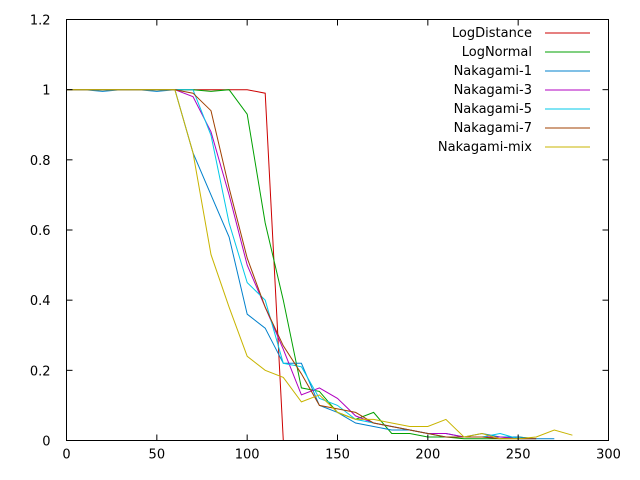 This screenshot has height=480, width=640. What do you see at coordinates (40, 371) in the screenshot?
I see `y-tick-label: 0.2` at bounding box center [40, 371].